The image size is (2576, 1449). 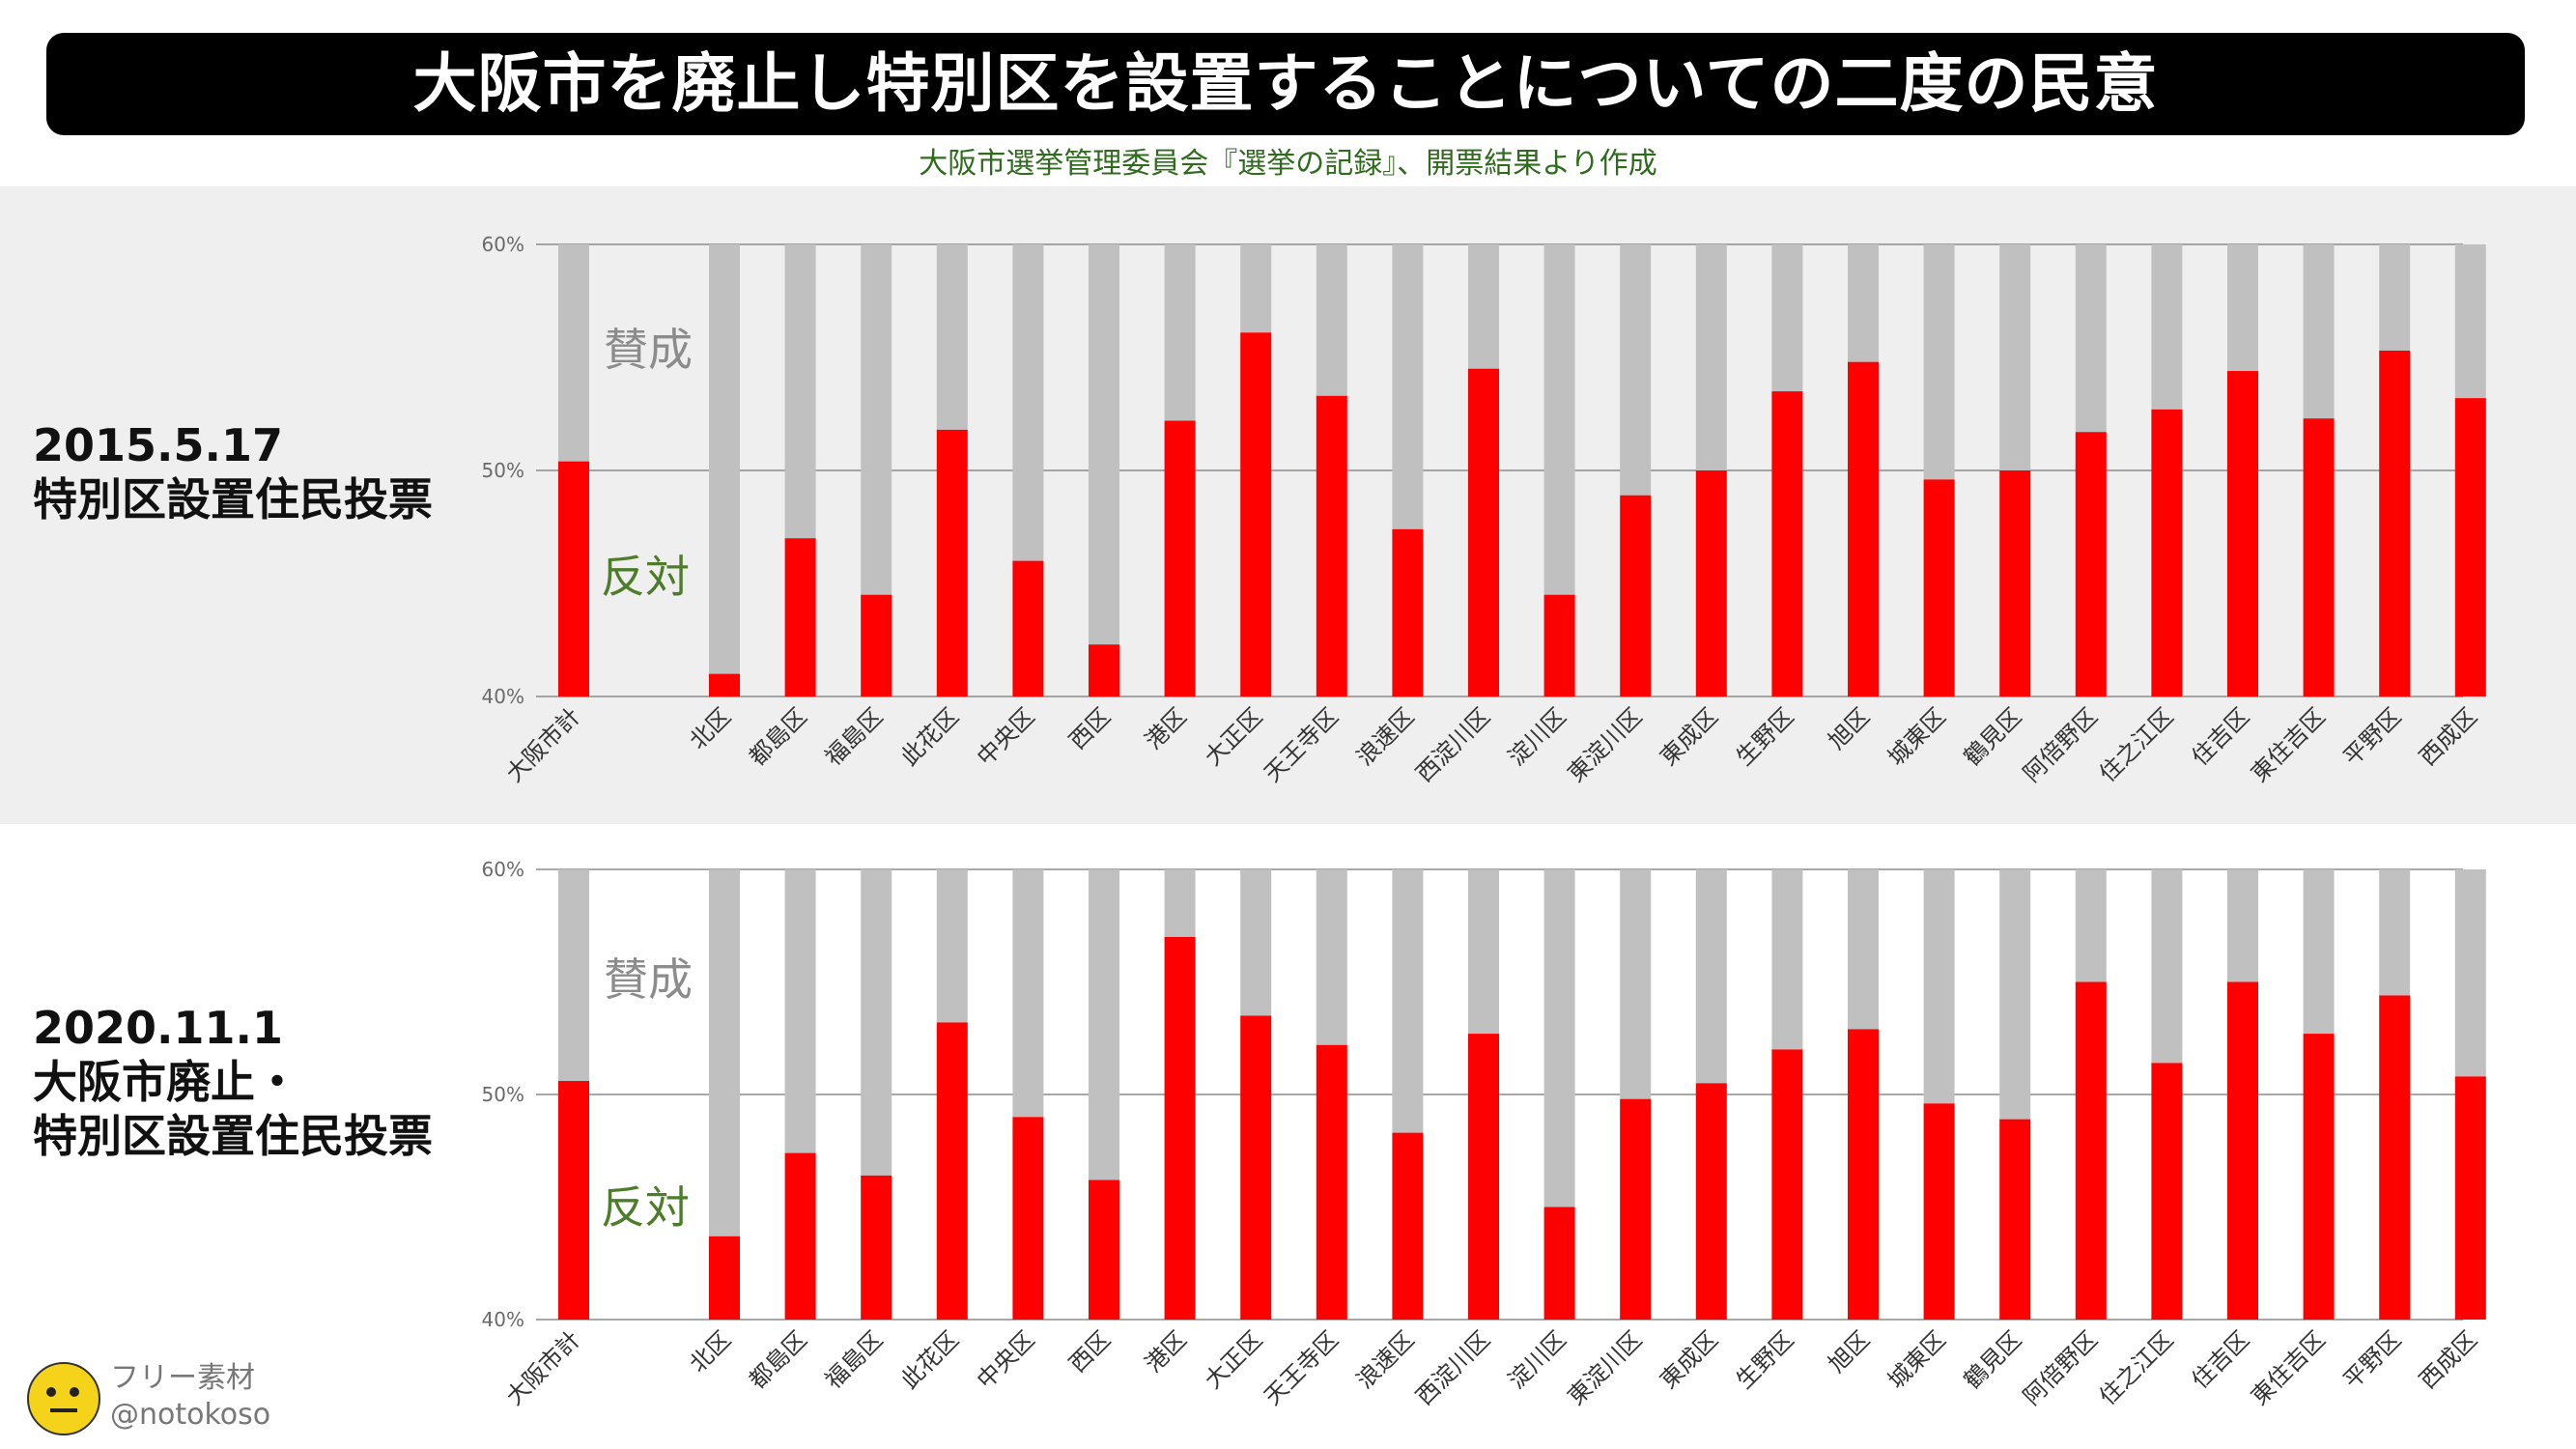 What do you see at coordinates (854, 1359) in the screenshot?
I see `x-tick-label: 福島区` at bounding box center [854, 1359].